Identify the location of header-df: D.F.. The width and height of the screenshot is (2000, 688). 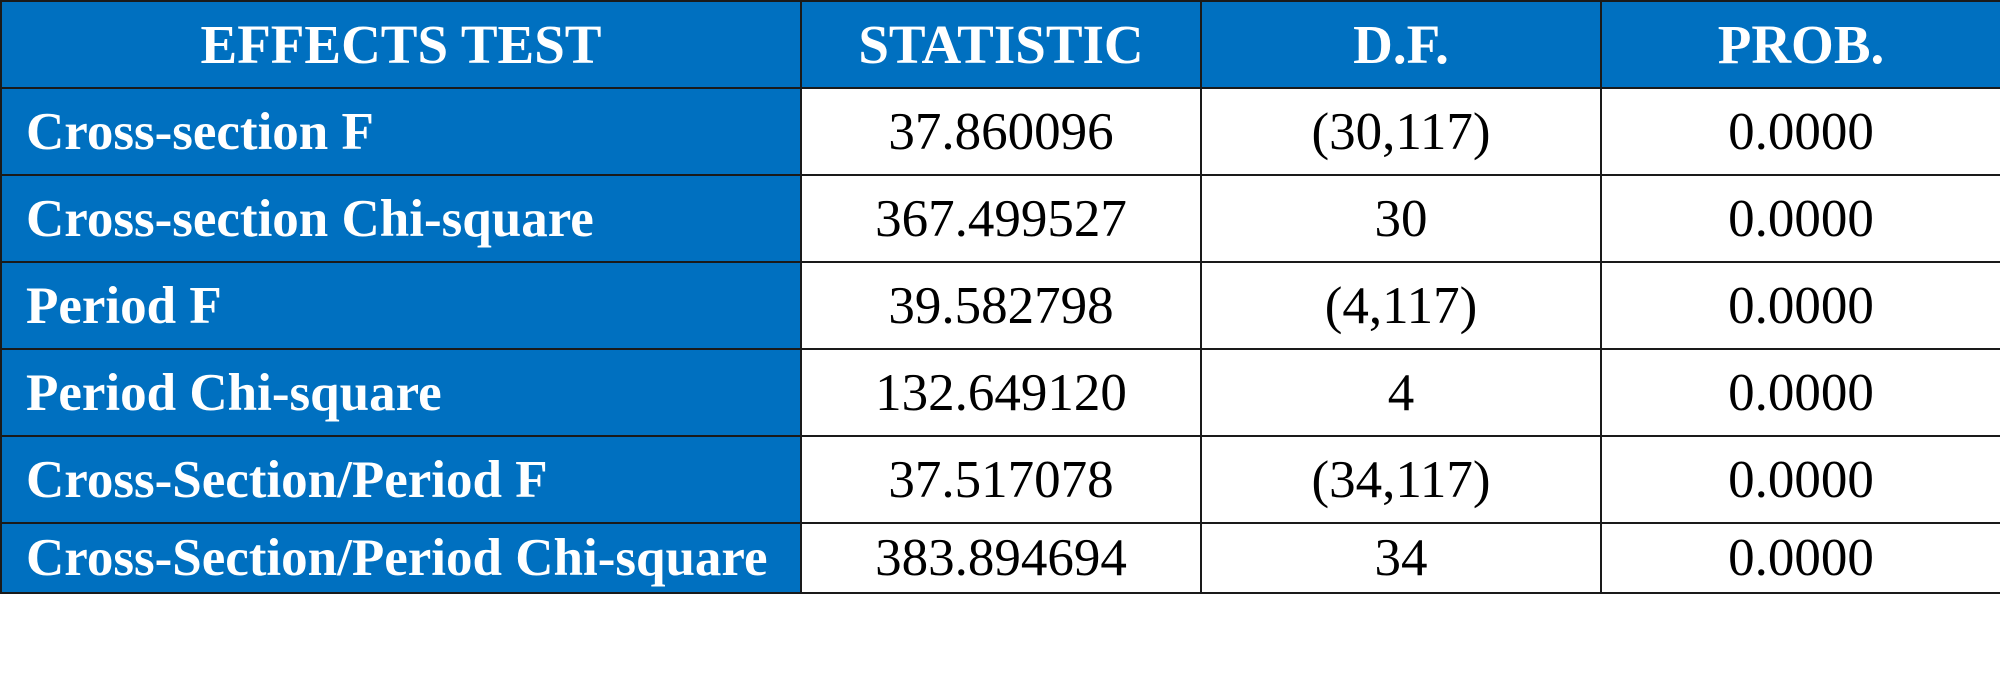
(1401, 44).